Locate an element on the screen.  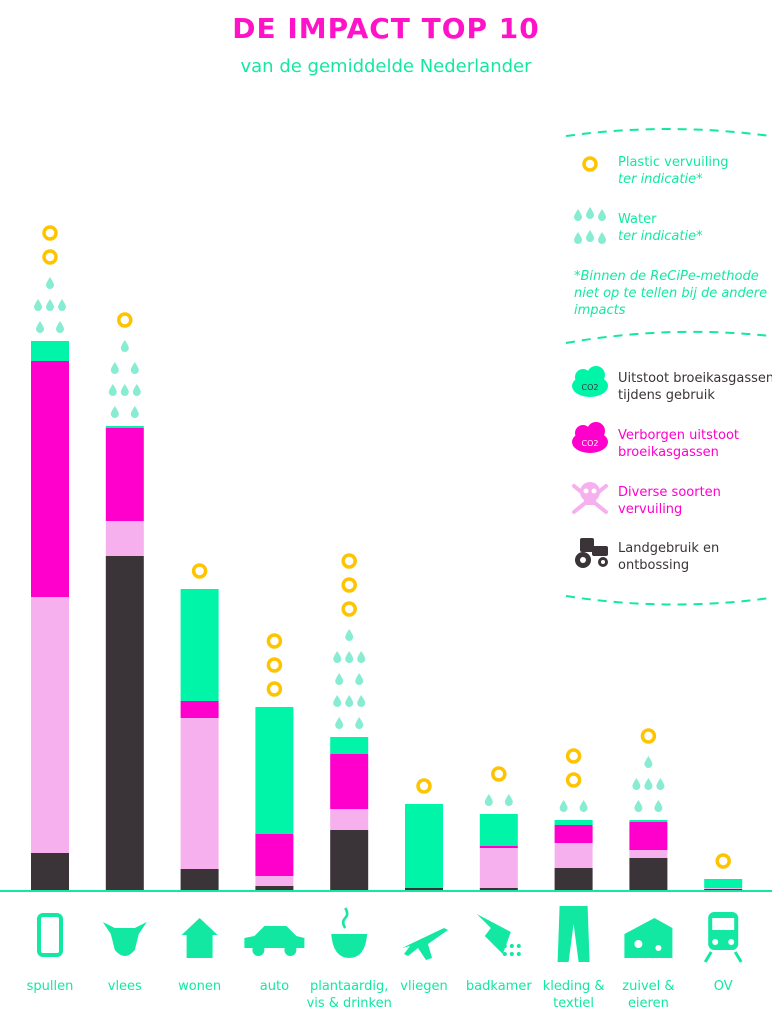
legend-direct-line2: tijdens gebruik is located at coordinates (666, 395).